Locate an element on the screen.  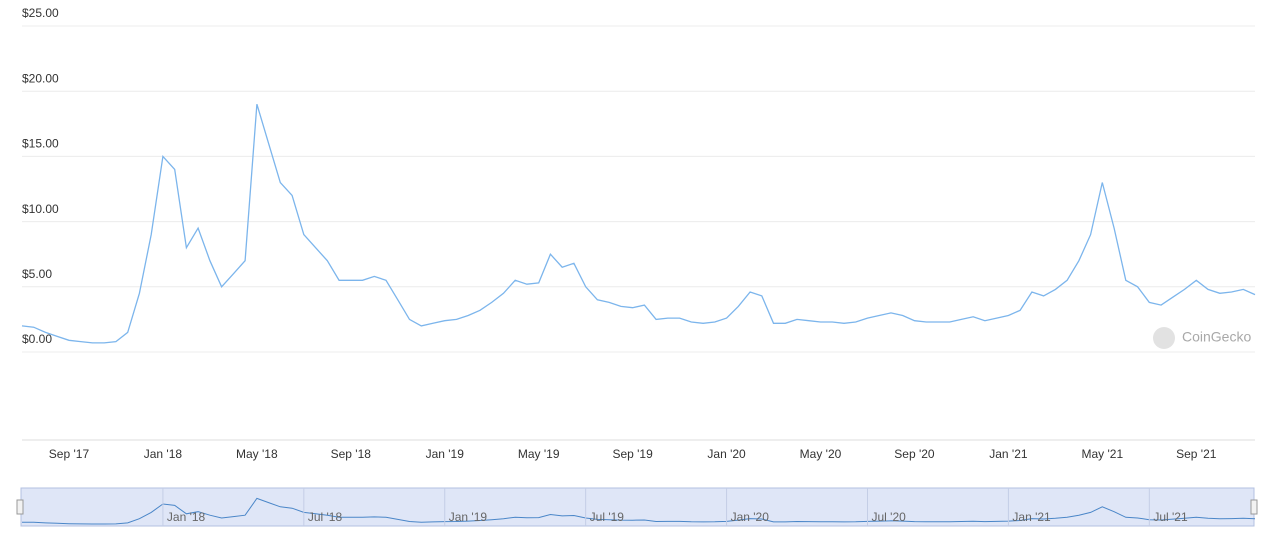
y-tick-label: $20.00 is located at coordinates (40, 78).